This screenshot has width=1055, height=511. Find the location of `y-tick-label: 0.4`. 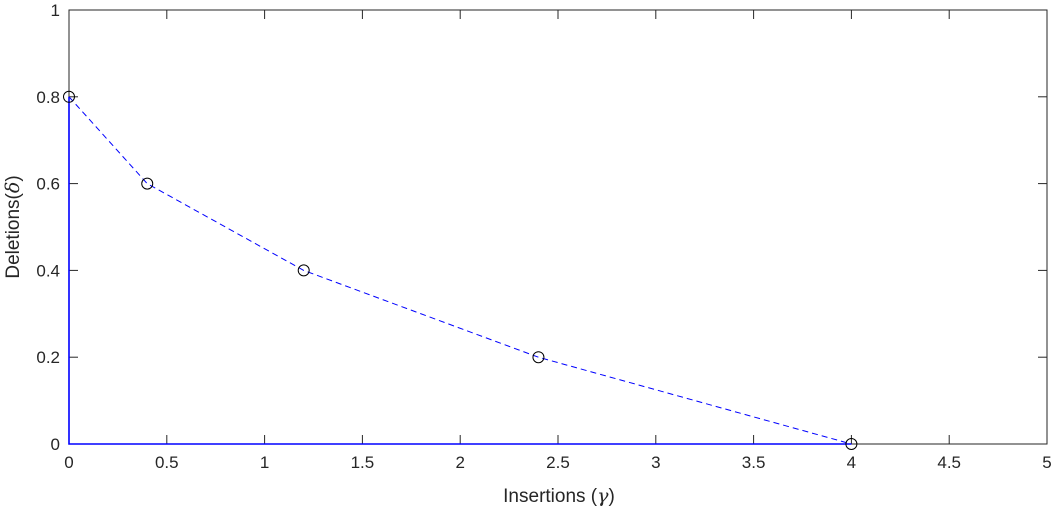

y-tick-label: 0.4 is located at coordinates (48, 270).